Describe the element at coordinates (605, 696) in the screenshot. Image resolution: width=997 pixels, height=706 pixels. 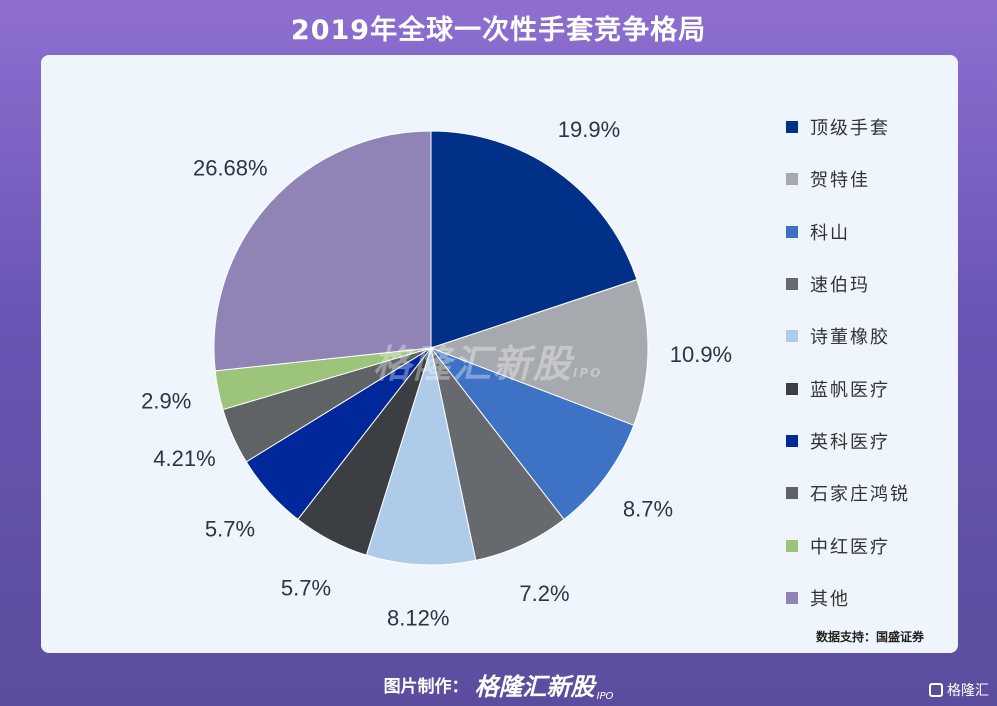
I see `footer-brand-suffix: IPO` at that location.